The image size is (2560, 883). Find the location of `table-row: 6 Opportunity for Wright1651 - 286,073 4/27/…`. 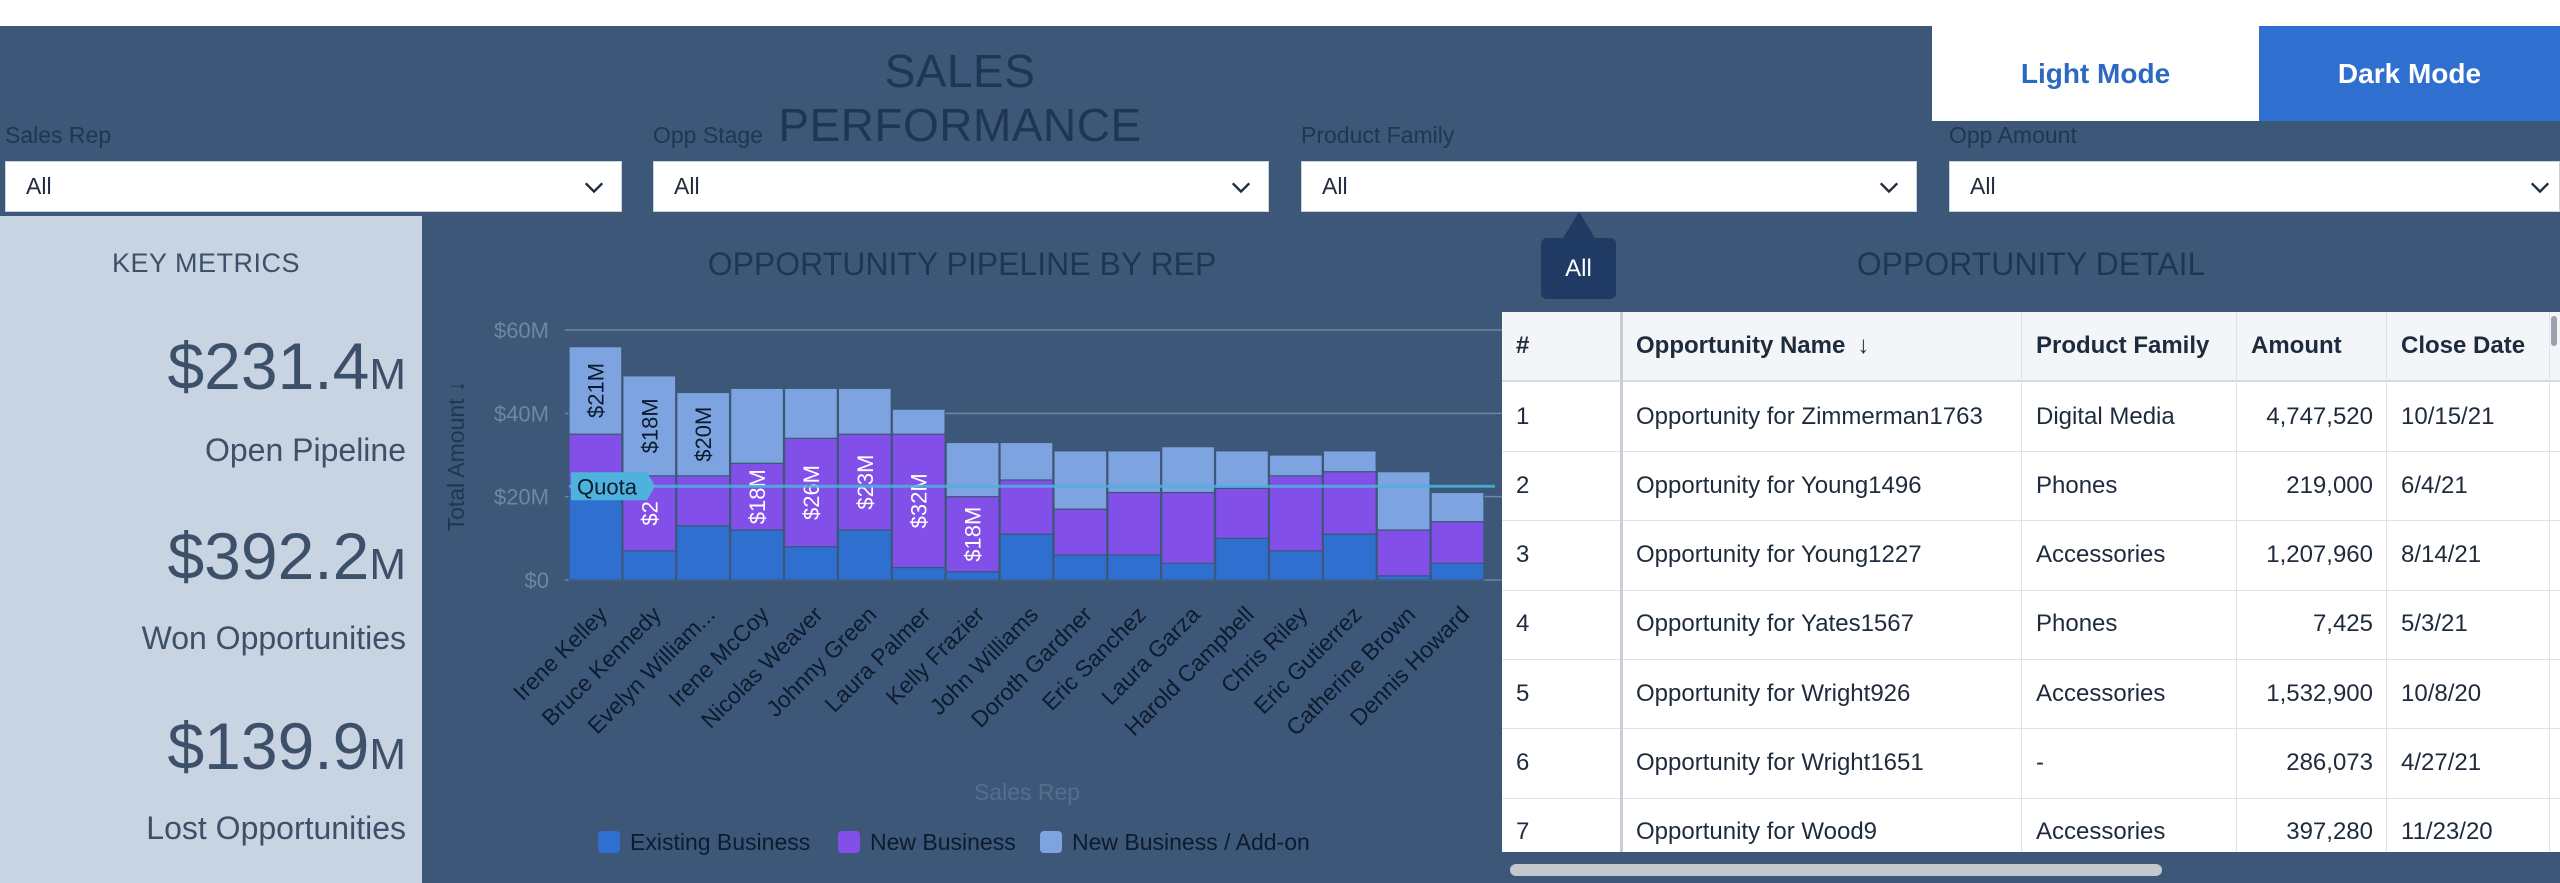

table-row: 6 Opportunity for Wright1651 - 286,073 4/27/… is located at coordinates (2031, 764).